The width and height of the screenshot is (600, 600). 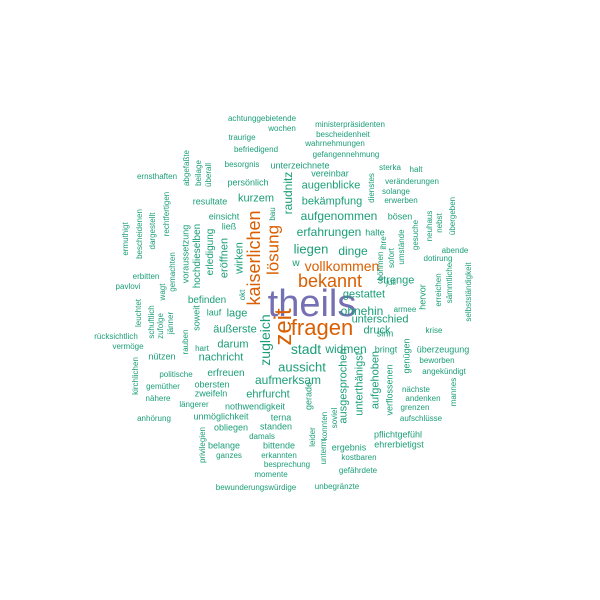 I want to click on word-ganzes: ganzes, so click(x=229, y=455).